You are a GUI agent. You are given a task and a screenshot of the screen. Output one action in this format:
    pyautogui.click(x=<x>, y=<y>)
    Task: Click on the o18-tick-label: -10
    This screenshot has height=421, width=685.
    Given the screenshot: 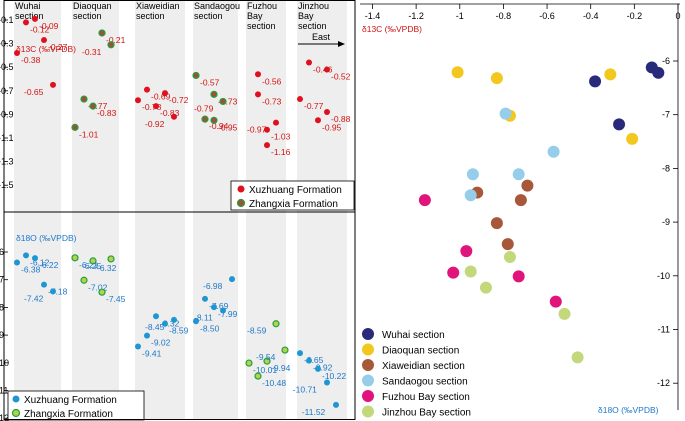 What is the action you would take?
    pyautogui.click(x=4, y=363)
    